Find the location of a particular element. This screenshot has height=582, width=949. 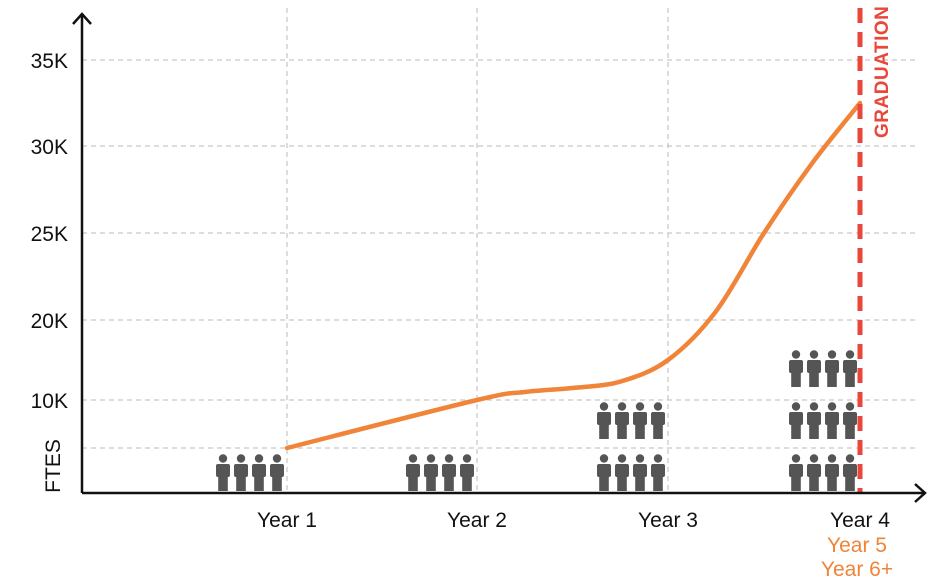

y-tick-label: 30K is located at coordinates (49, 147).